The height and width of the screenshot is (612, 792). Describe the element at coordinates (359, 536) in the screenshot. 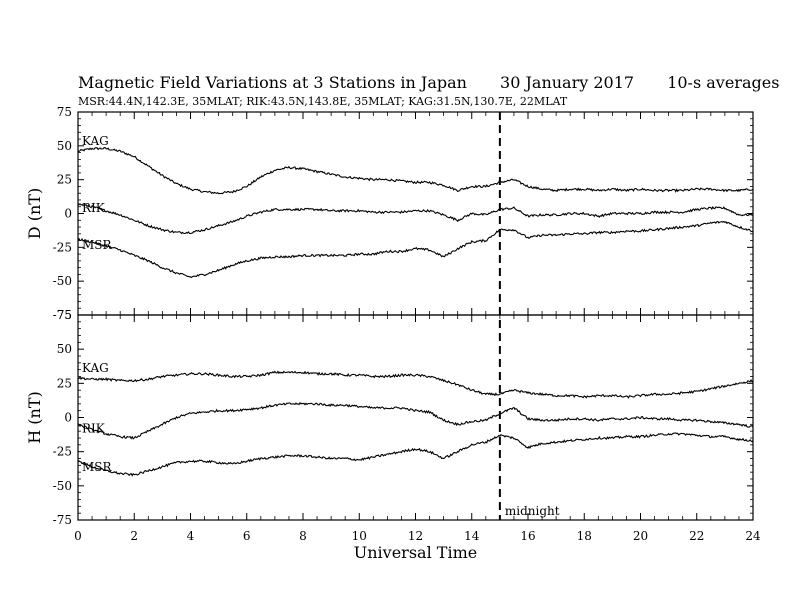

I see `x-tick-label: 10` at that location.